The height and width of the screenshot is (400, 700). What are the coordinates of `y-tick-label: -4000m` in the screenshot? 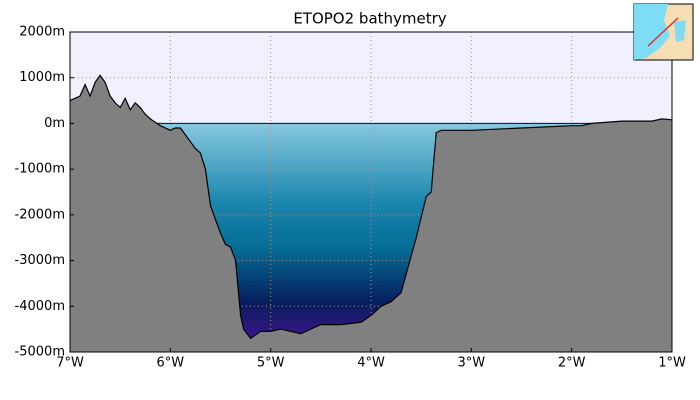 It's located at (40, 306).